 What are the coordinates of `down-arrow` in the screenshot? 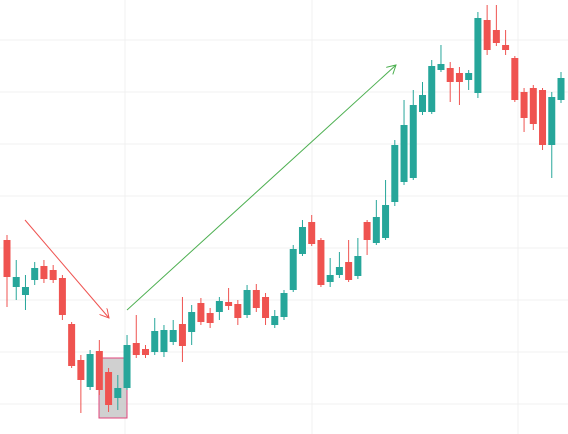 It's located at (66, 268).